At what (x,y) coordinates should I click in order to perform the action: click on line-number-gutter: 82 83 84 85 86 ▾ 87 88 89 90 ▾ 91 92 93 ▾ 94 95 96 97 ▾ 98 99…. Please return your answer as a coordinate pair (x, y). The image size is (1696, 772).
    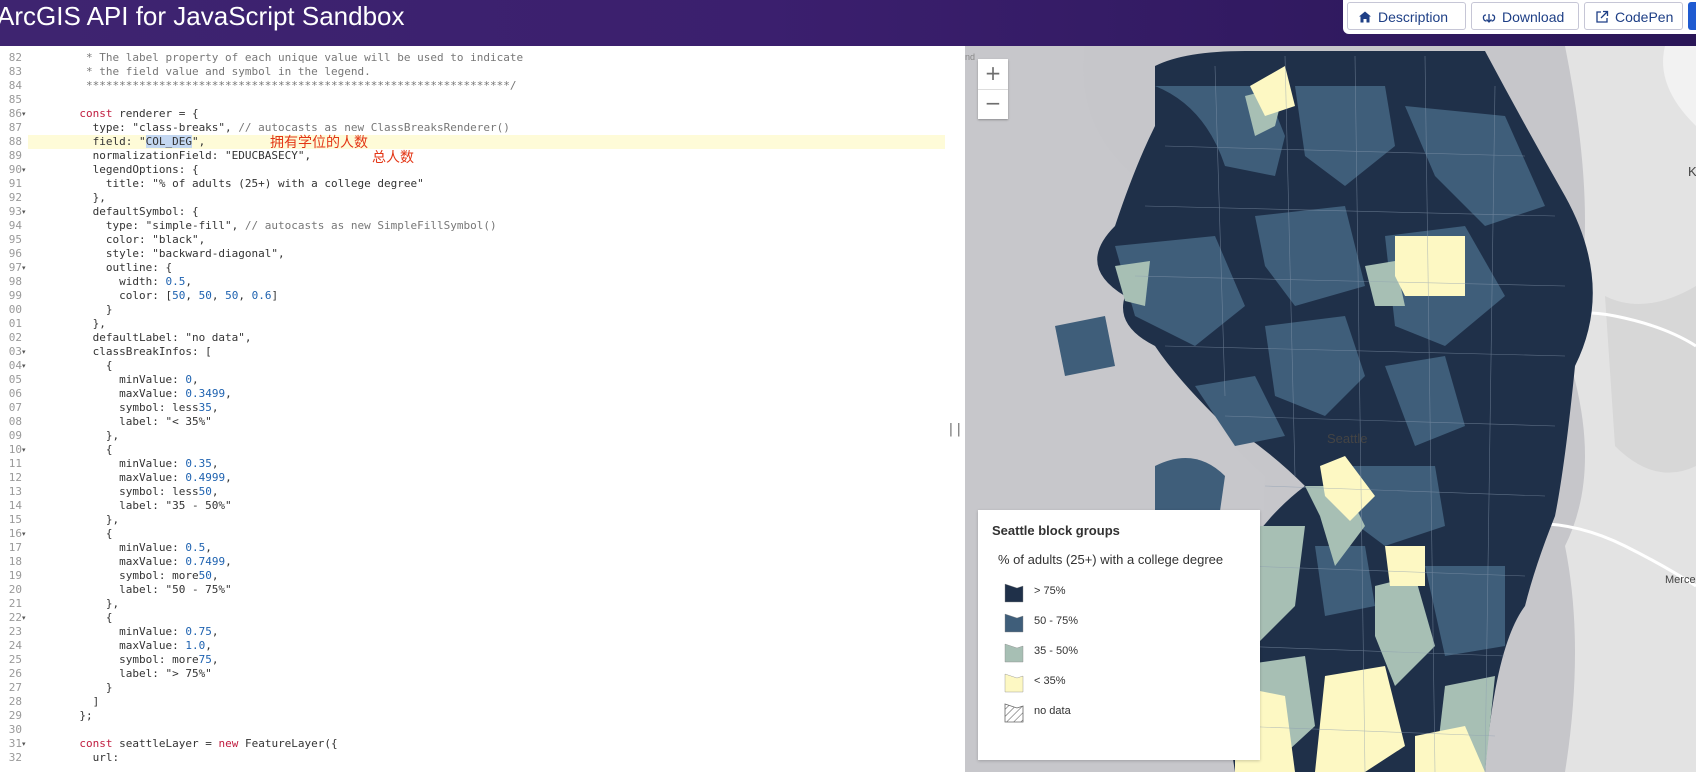
    Looking at the image, I should click on (14, 409).